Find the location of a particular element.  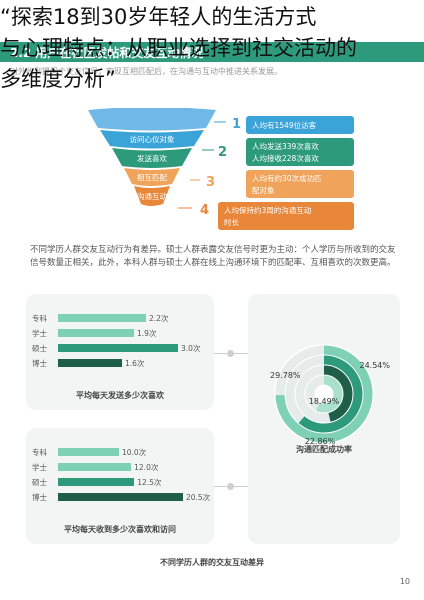

step-text: 人均保持约3周的沟通互动 is located at coordinates (268, 210).